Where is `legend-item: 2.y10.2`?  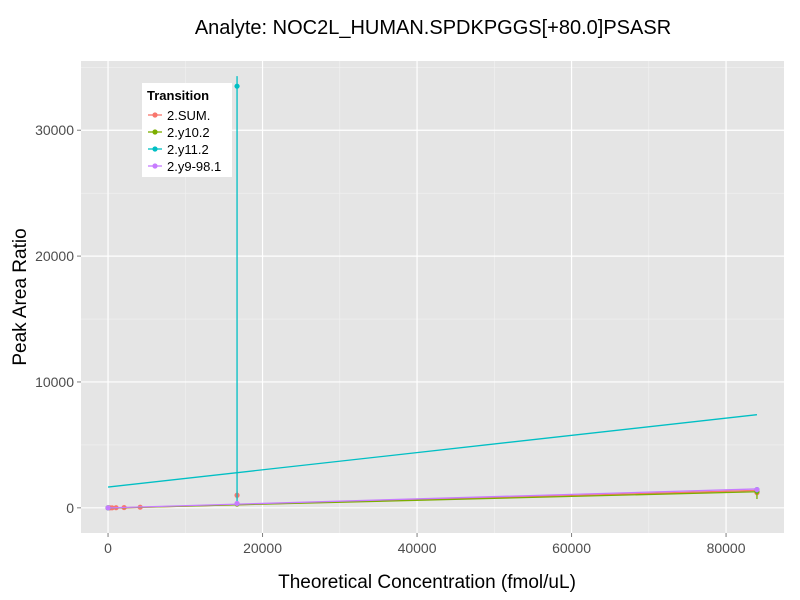
legend-item: 2.y10.2 is located at coordinates (179, 132).